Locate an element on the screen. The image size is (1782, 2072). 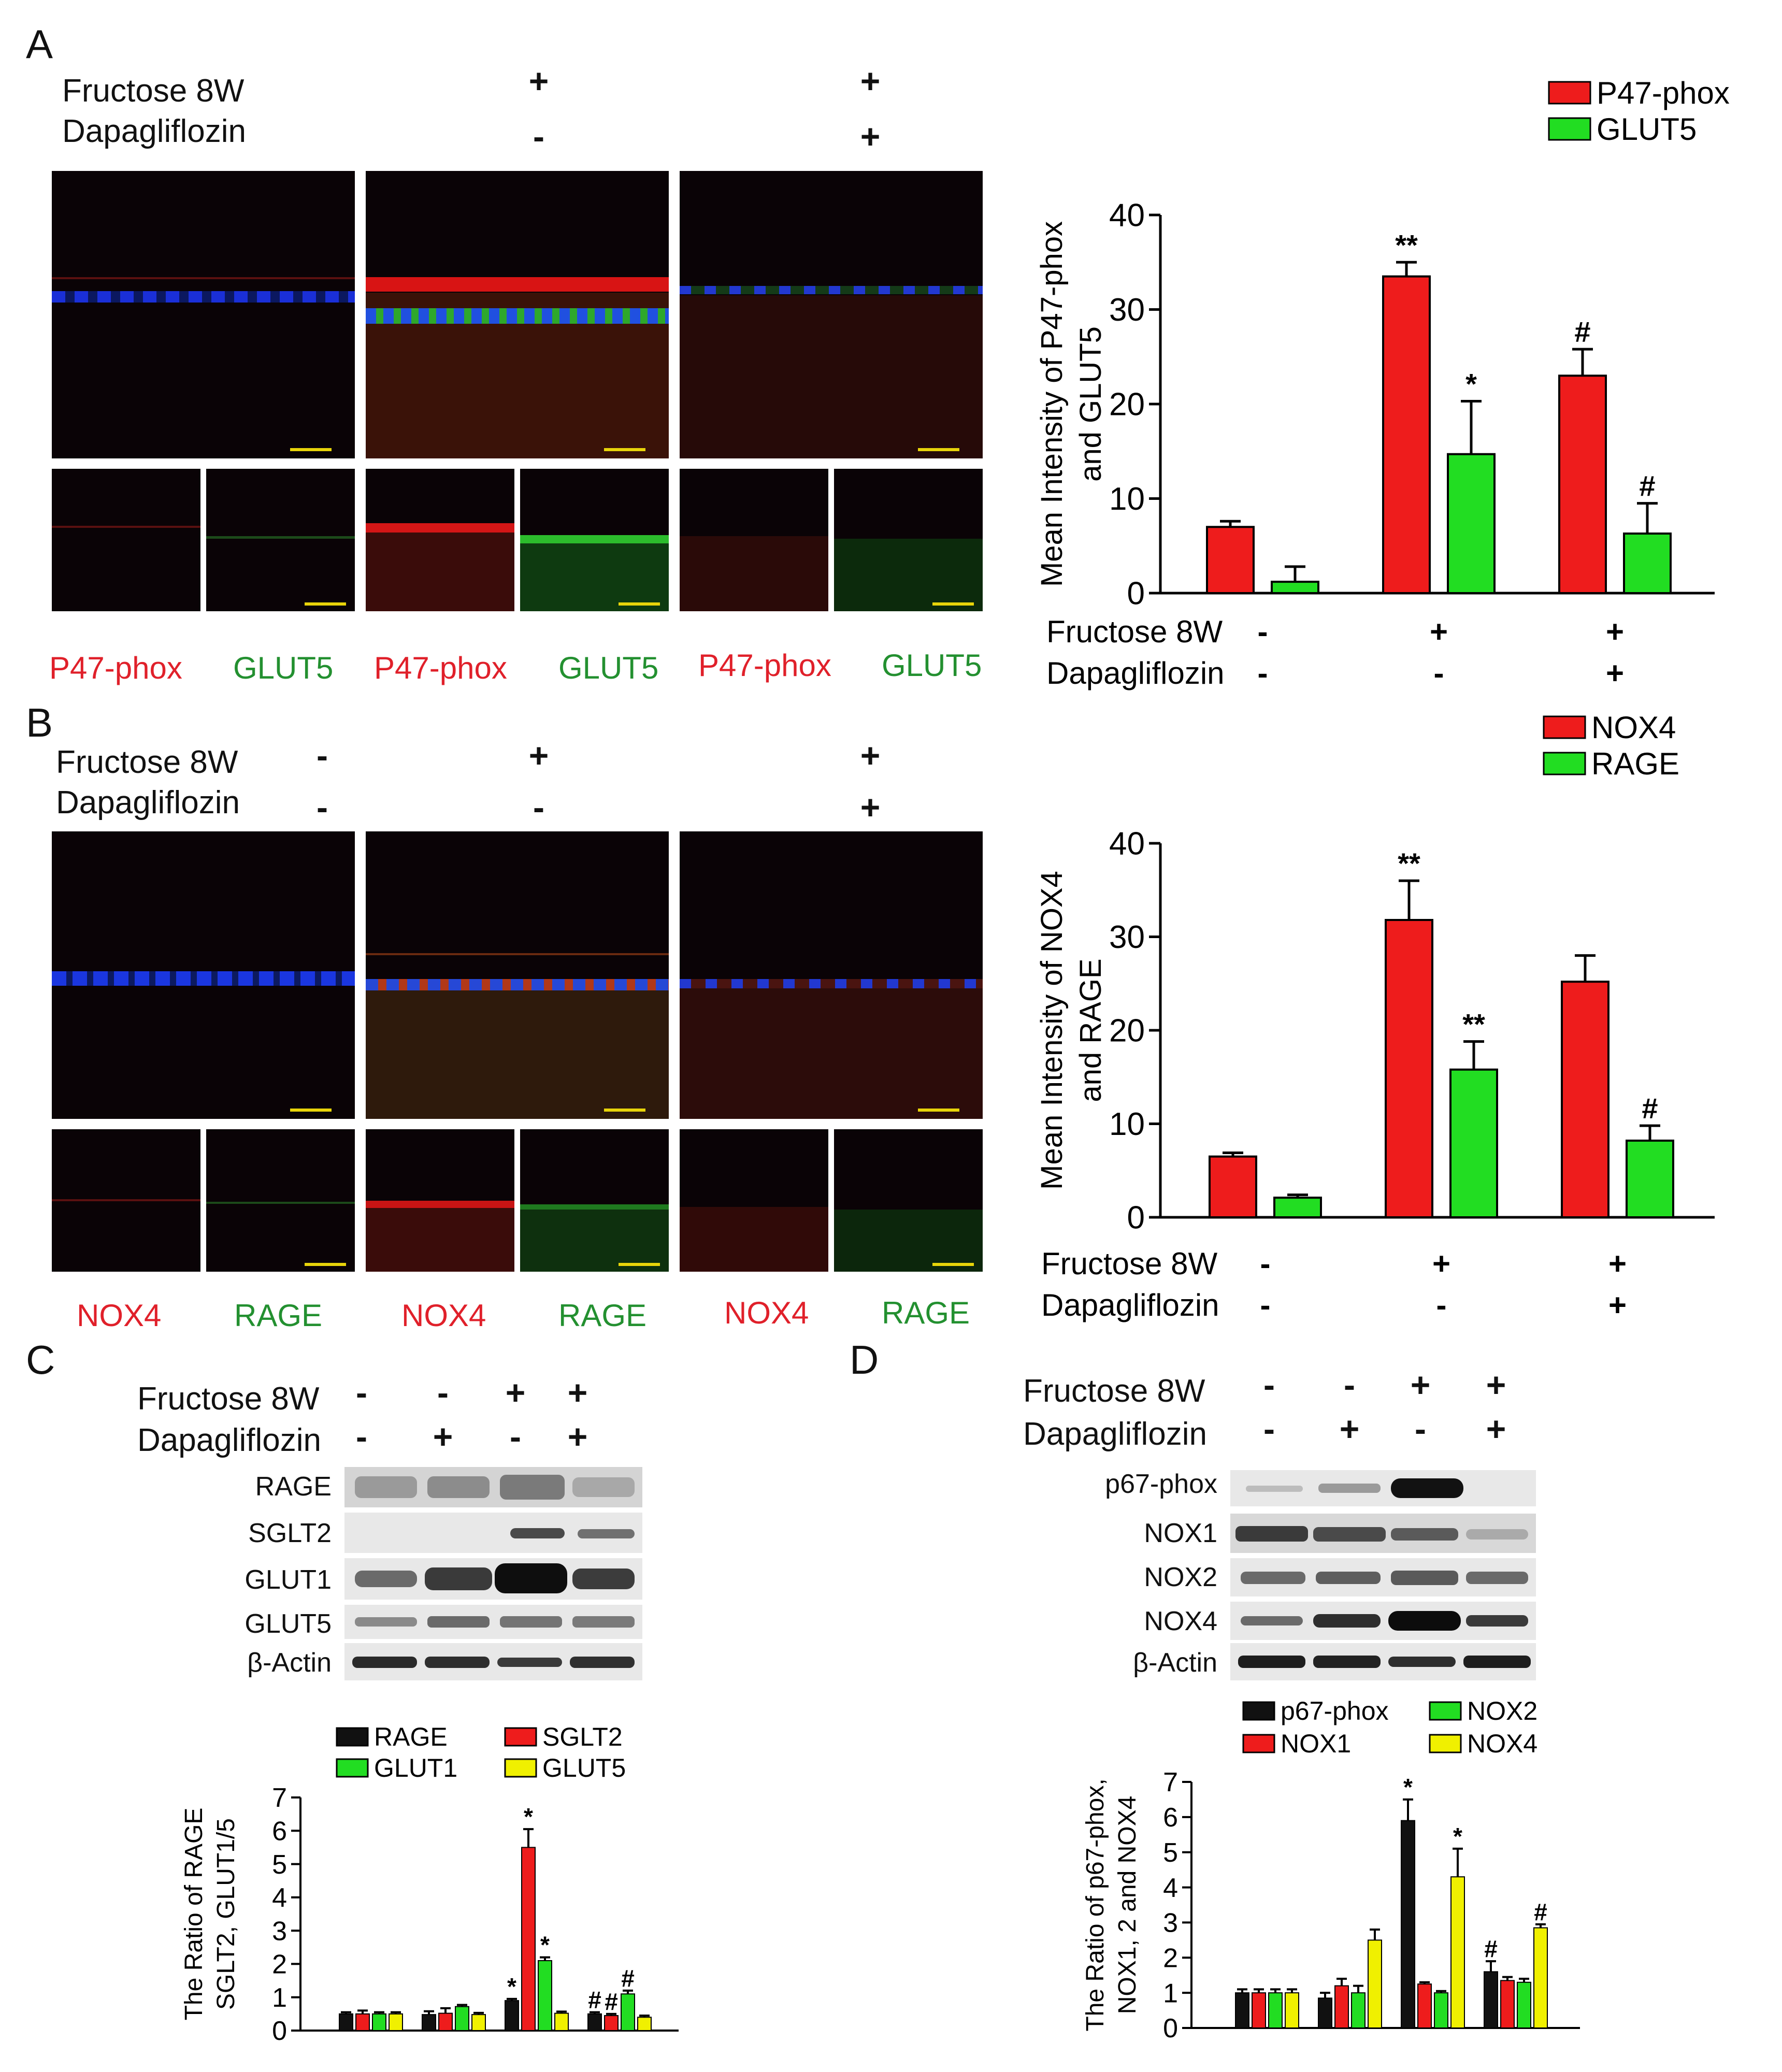
sign-c-f4: + is located at coordinates (577, 1392).